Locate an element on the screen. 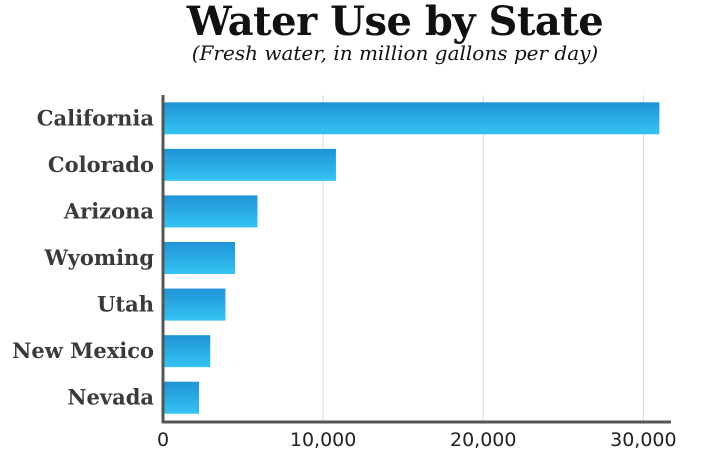 This screenshot has width=704, height=450. bar-wyoming is located at coordinates (199, 258).